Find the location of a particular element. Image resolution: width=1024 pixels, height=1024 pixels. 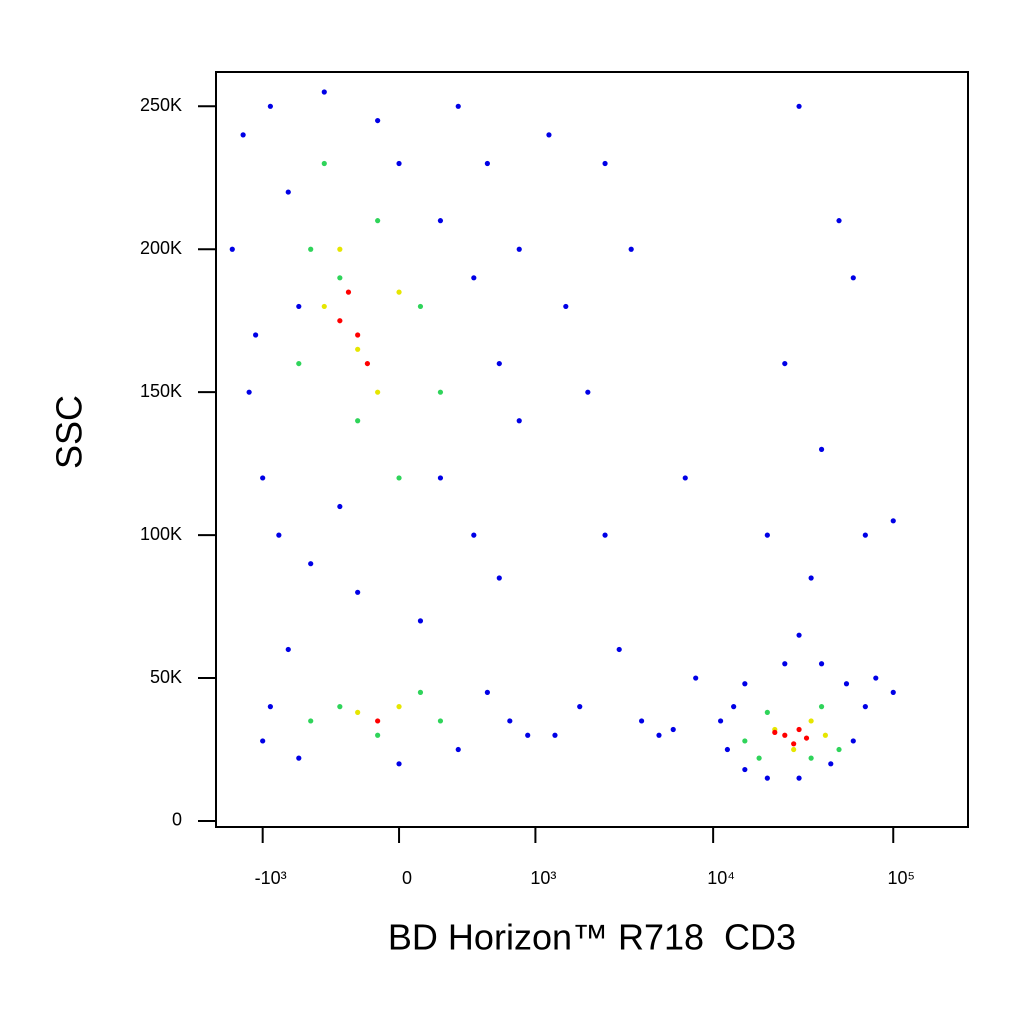

y-tick-label: 50K is located at coordinates (166, 677).